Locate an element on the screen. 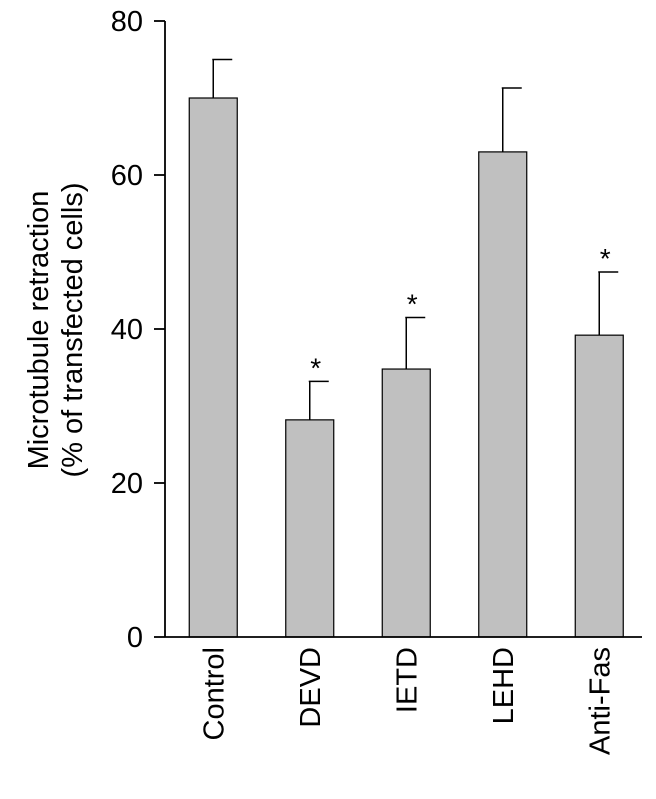 The height and width of the screenshot is (799, 656). x-tick-label-lehd: LEHD is located at coordinates (504, 685).